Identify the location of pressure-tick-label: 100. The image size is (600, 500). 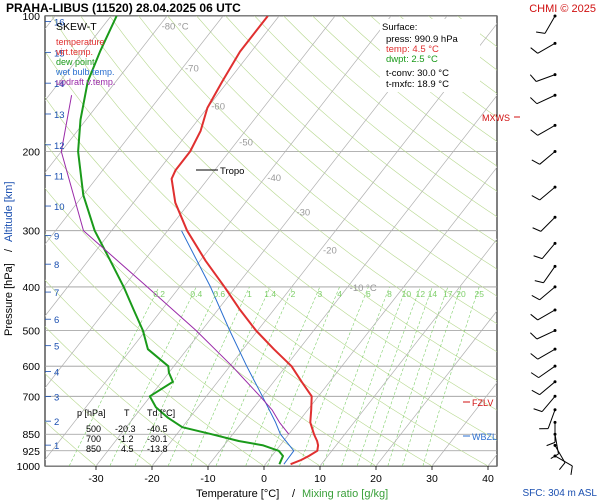
(31, 17).